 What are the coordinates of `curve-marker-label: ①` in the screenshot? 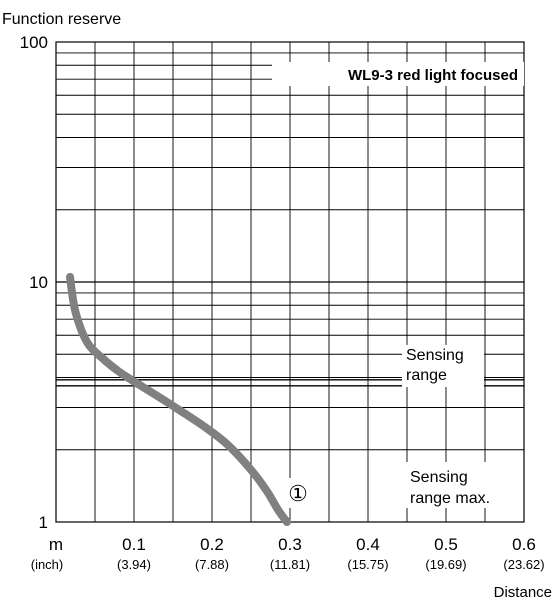 It's located at (298, 493).